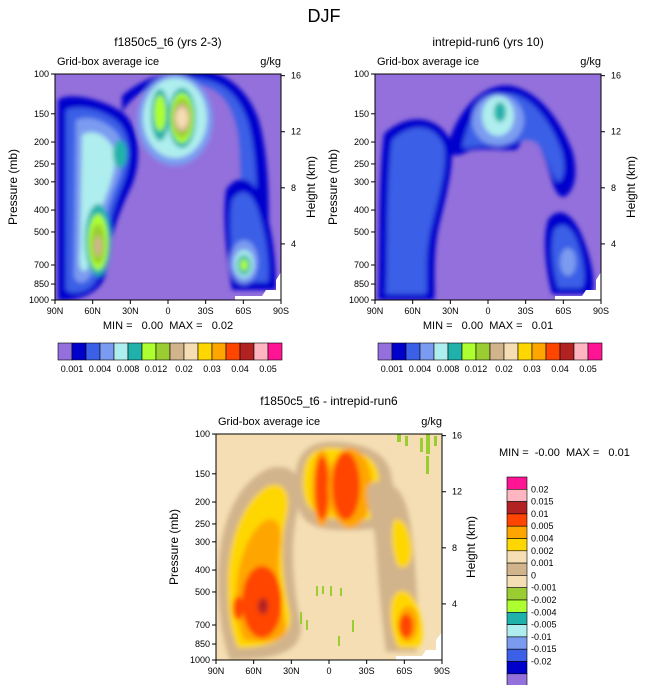  What do you see at coordinates (361, 210) in the screenshot?
I see `y-tick-label: 400` at bounding box center [361, 210].